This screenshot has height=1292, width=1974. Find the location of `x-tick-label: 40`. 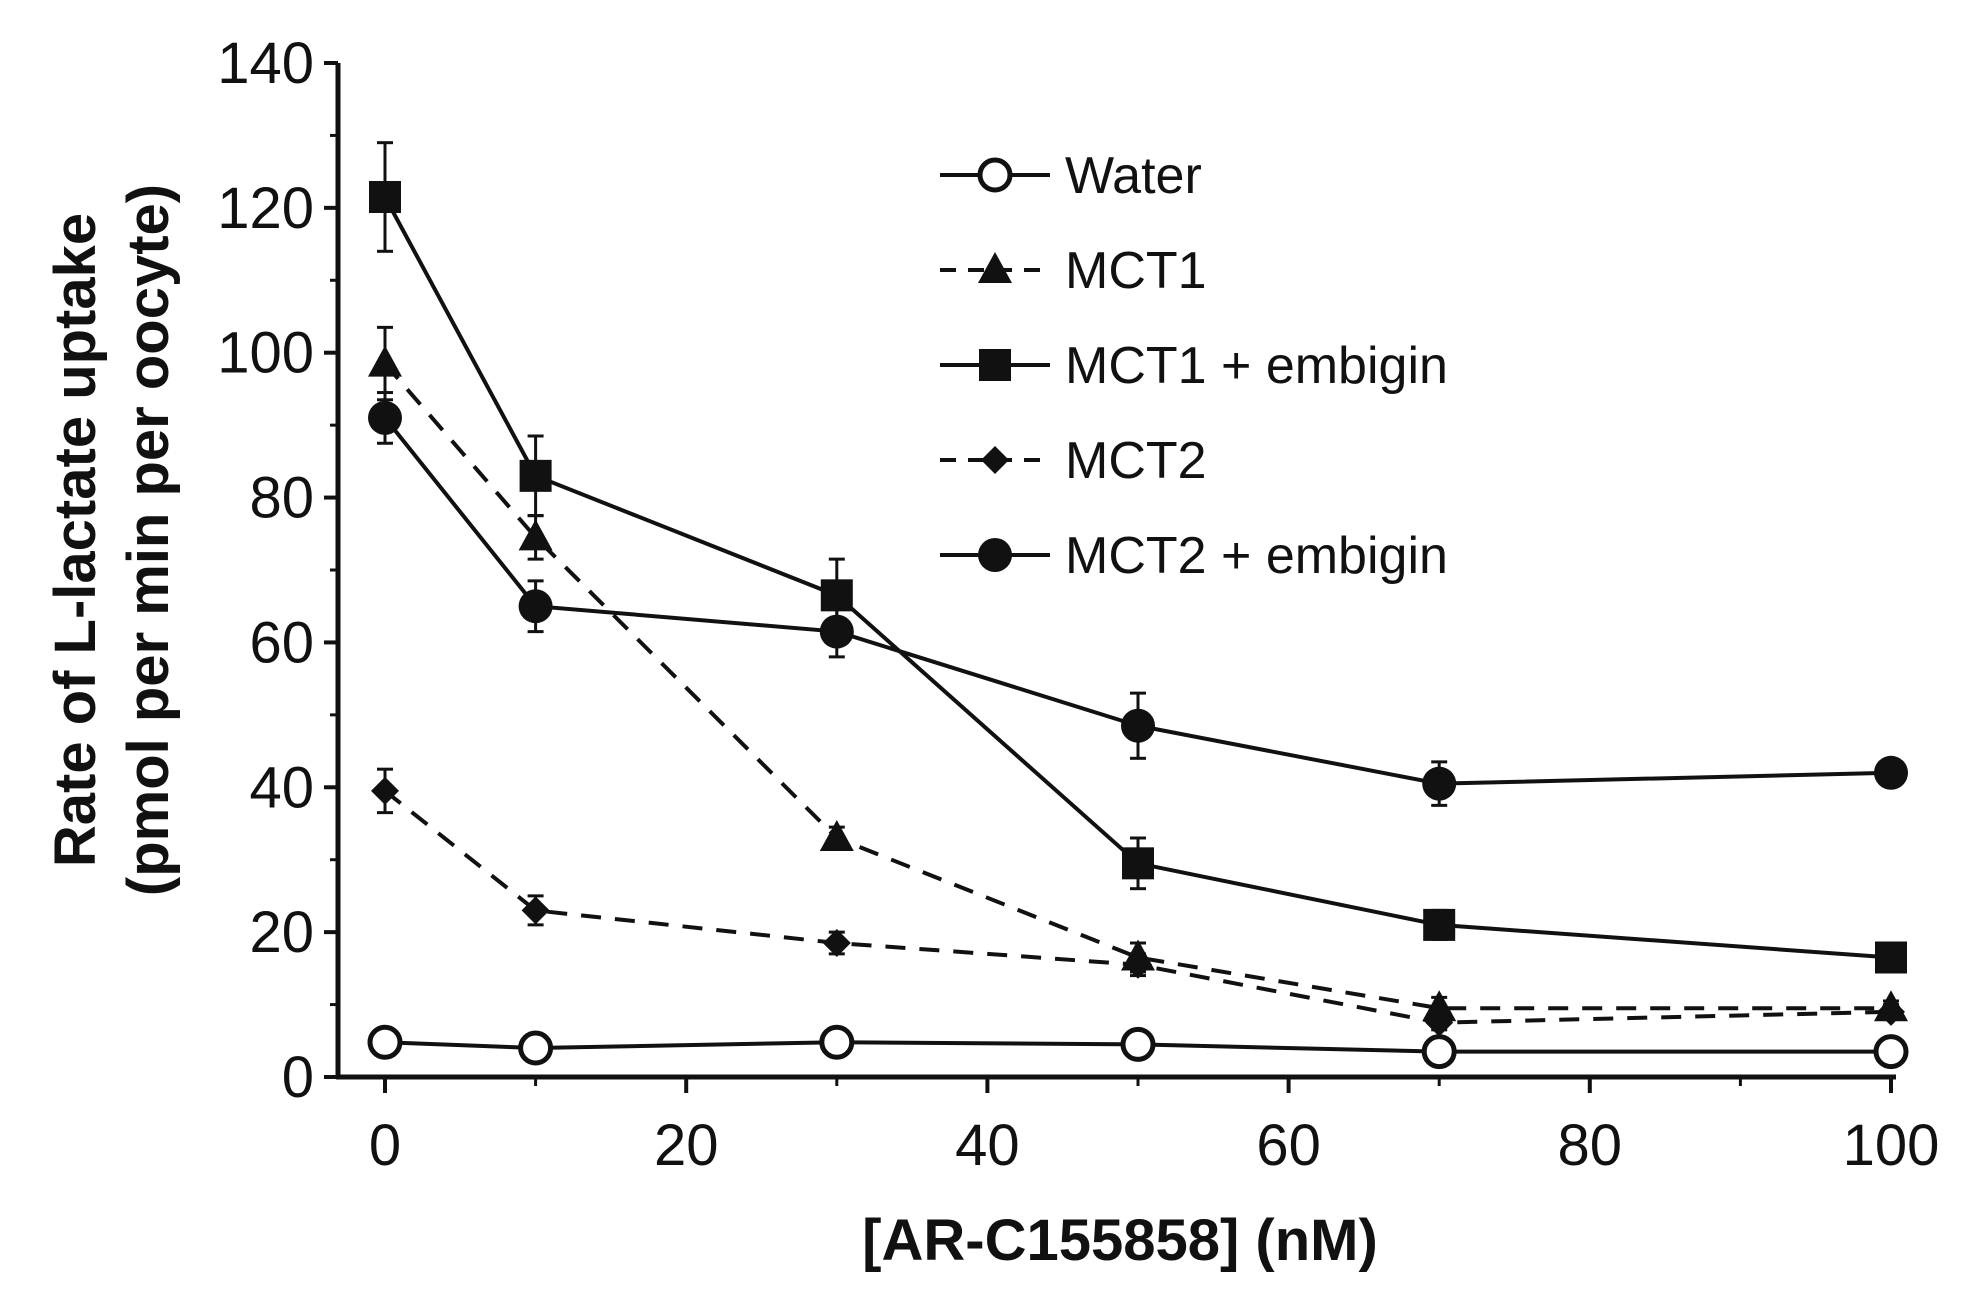

x-tick-label: 40 is located at coordinates (987, 1145).